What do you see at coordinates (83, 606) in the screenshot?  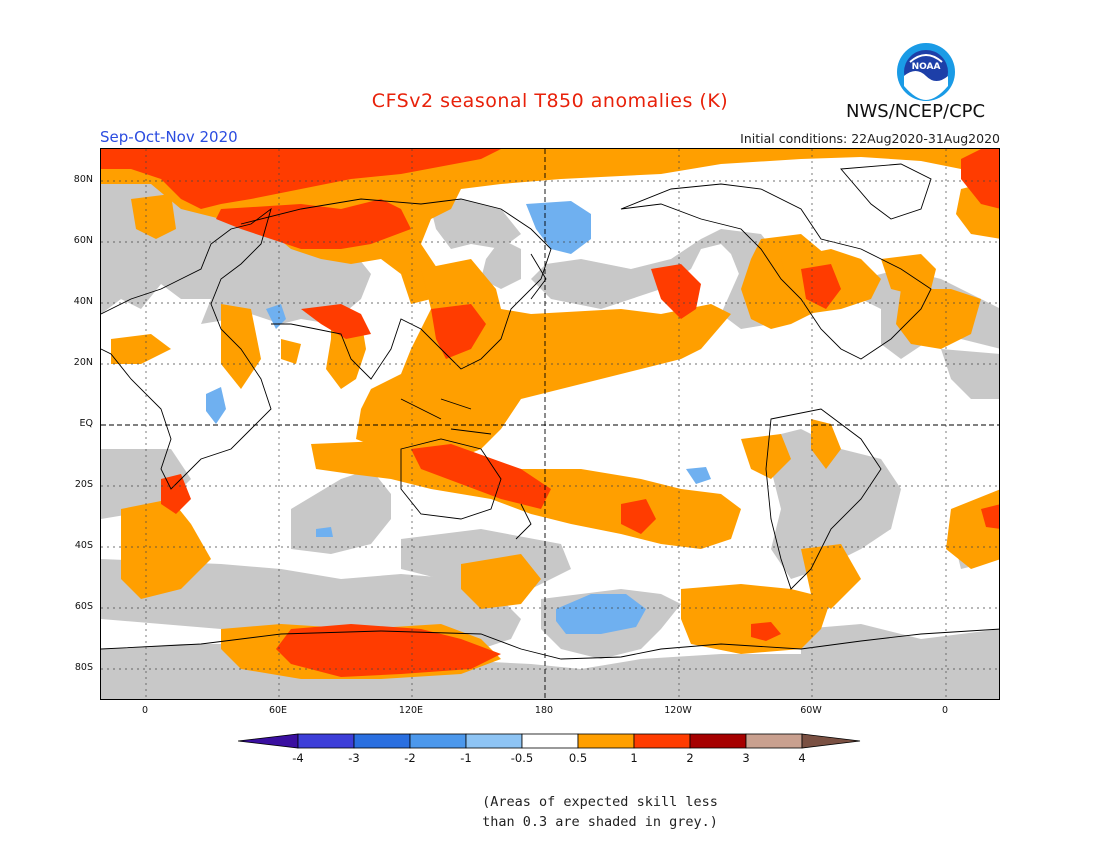 I see `lat-label-60s: 60S` at bounding box center [83, 606].